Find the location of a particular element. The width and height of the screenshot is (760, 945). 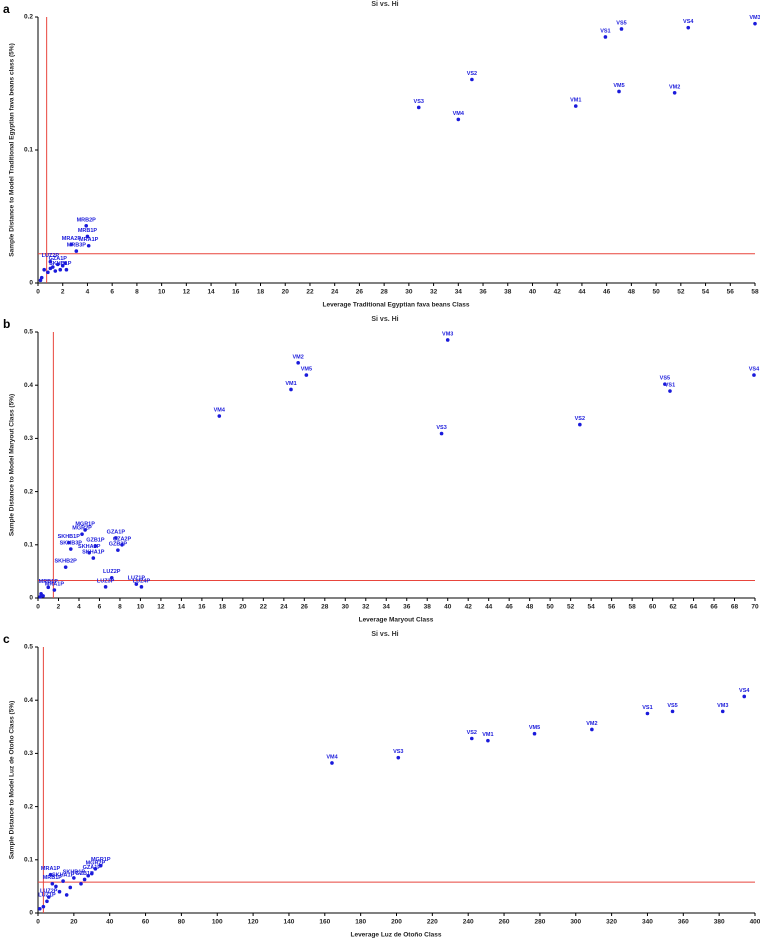

x-tick-label: 60 is located at coordinates (146, 922).